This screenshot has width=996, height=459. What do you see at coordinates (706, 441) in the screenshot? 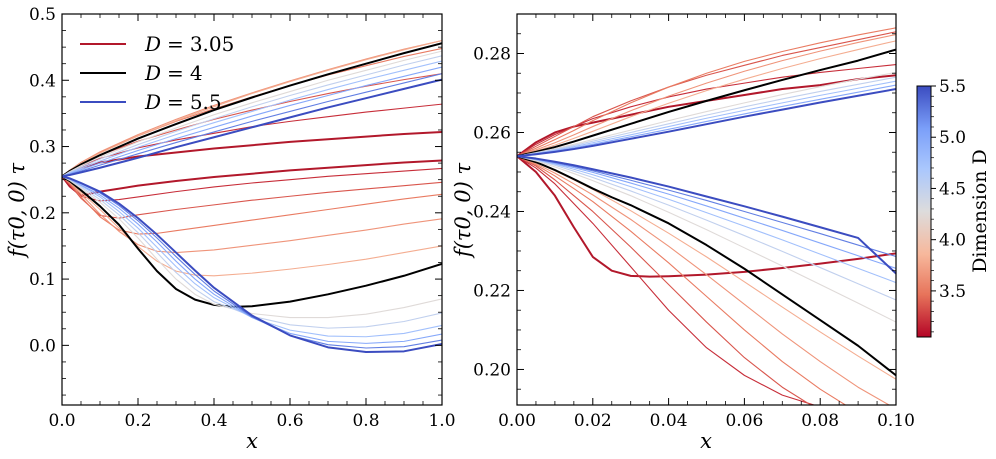
I see `right-x-axis-label: x` at bounding box center [706, 441].